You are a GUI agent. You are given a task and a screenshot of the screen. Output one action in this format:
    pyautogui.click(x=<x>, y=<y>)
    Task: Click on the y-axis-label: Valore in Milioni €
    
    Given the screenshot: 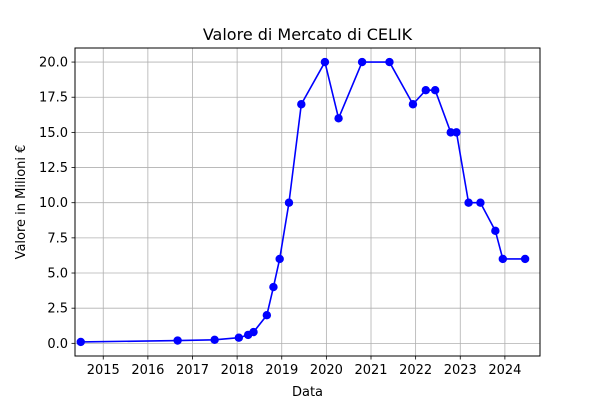 What is the action you would take?
    pyautogui.click(x=21, y=202)
    